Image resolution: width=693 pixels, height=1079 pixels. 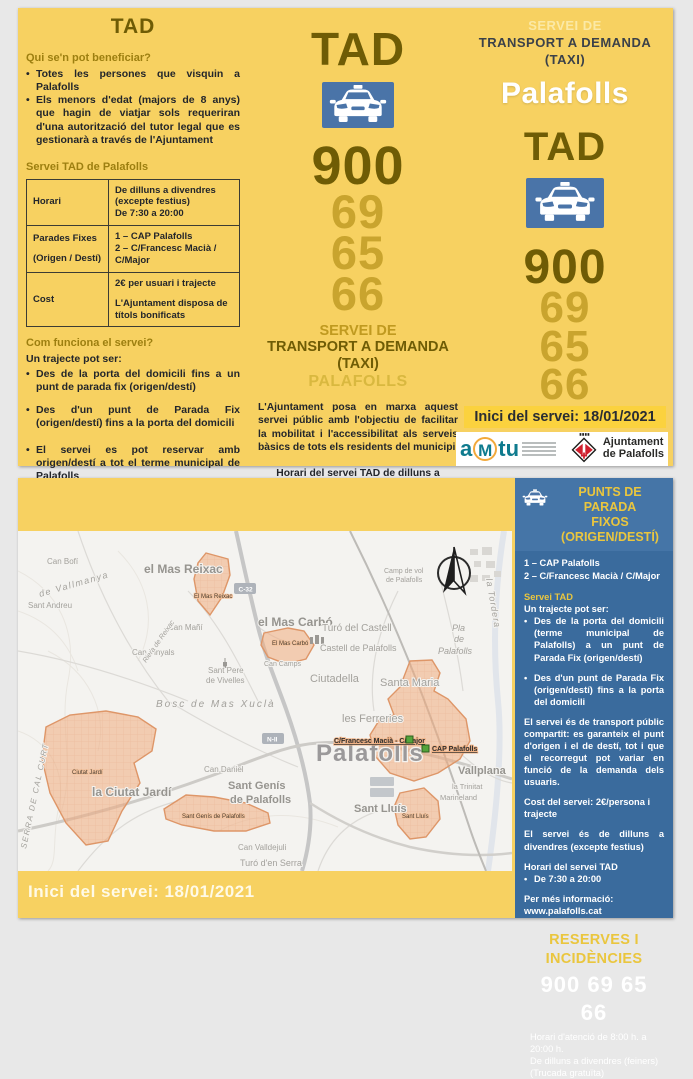 I want to click on heading-servei-tad: Servei TAD de Palafolls, so click(x=87, y=166).